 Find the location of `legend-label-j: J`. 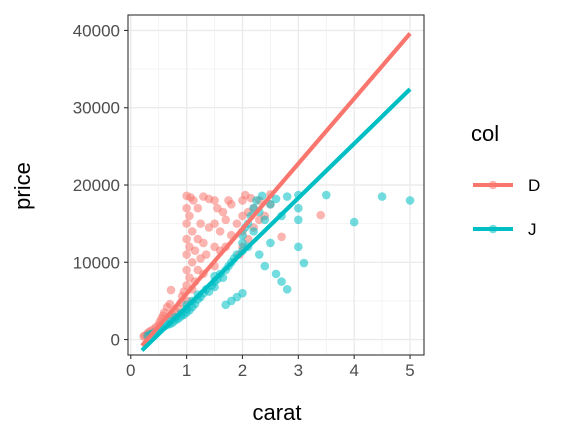

legend-label-j: J is located at coordinates (532, 229).